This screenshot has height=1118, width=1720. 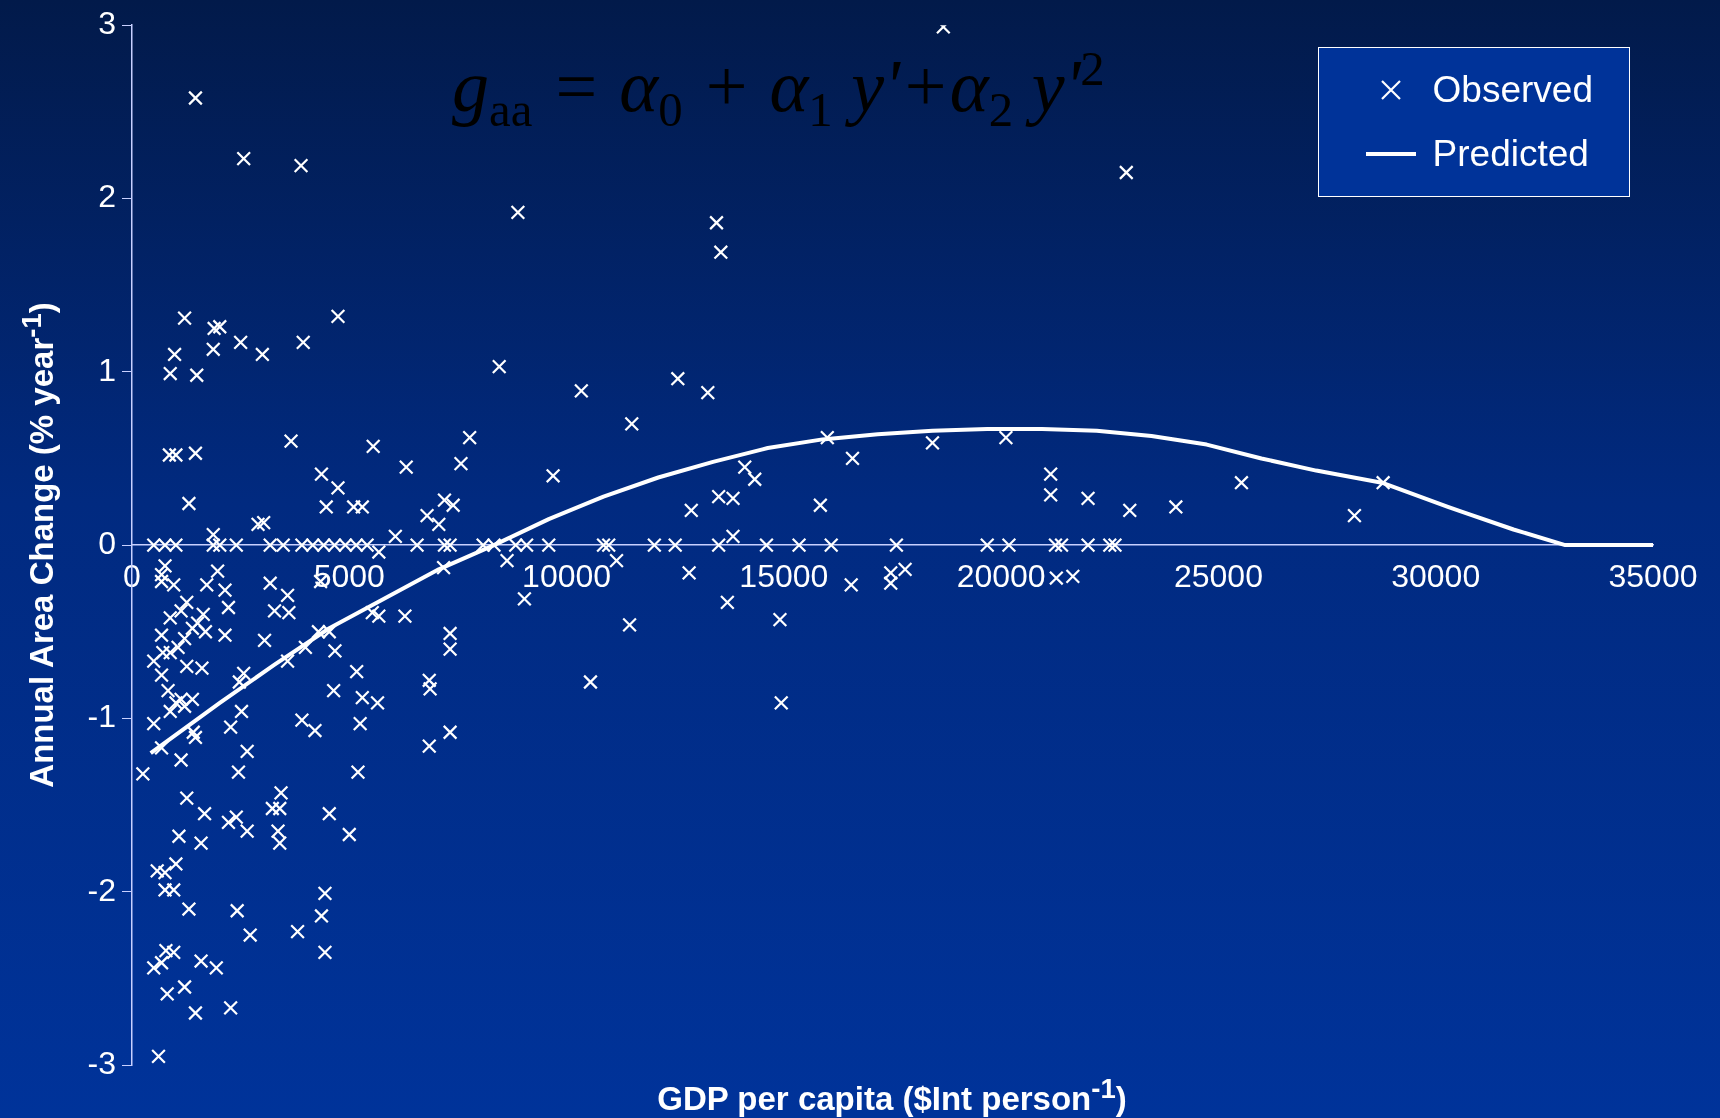 I want to click on x-tick-label: 30000, so click(x=1436, y=576).